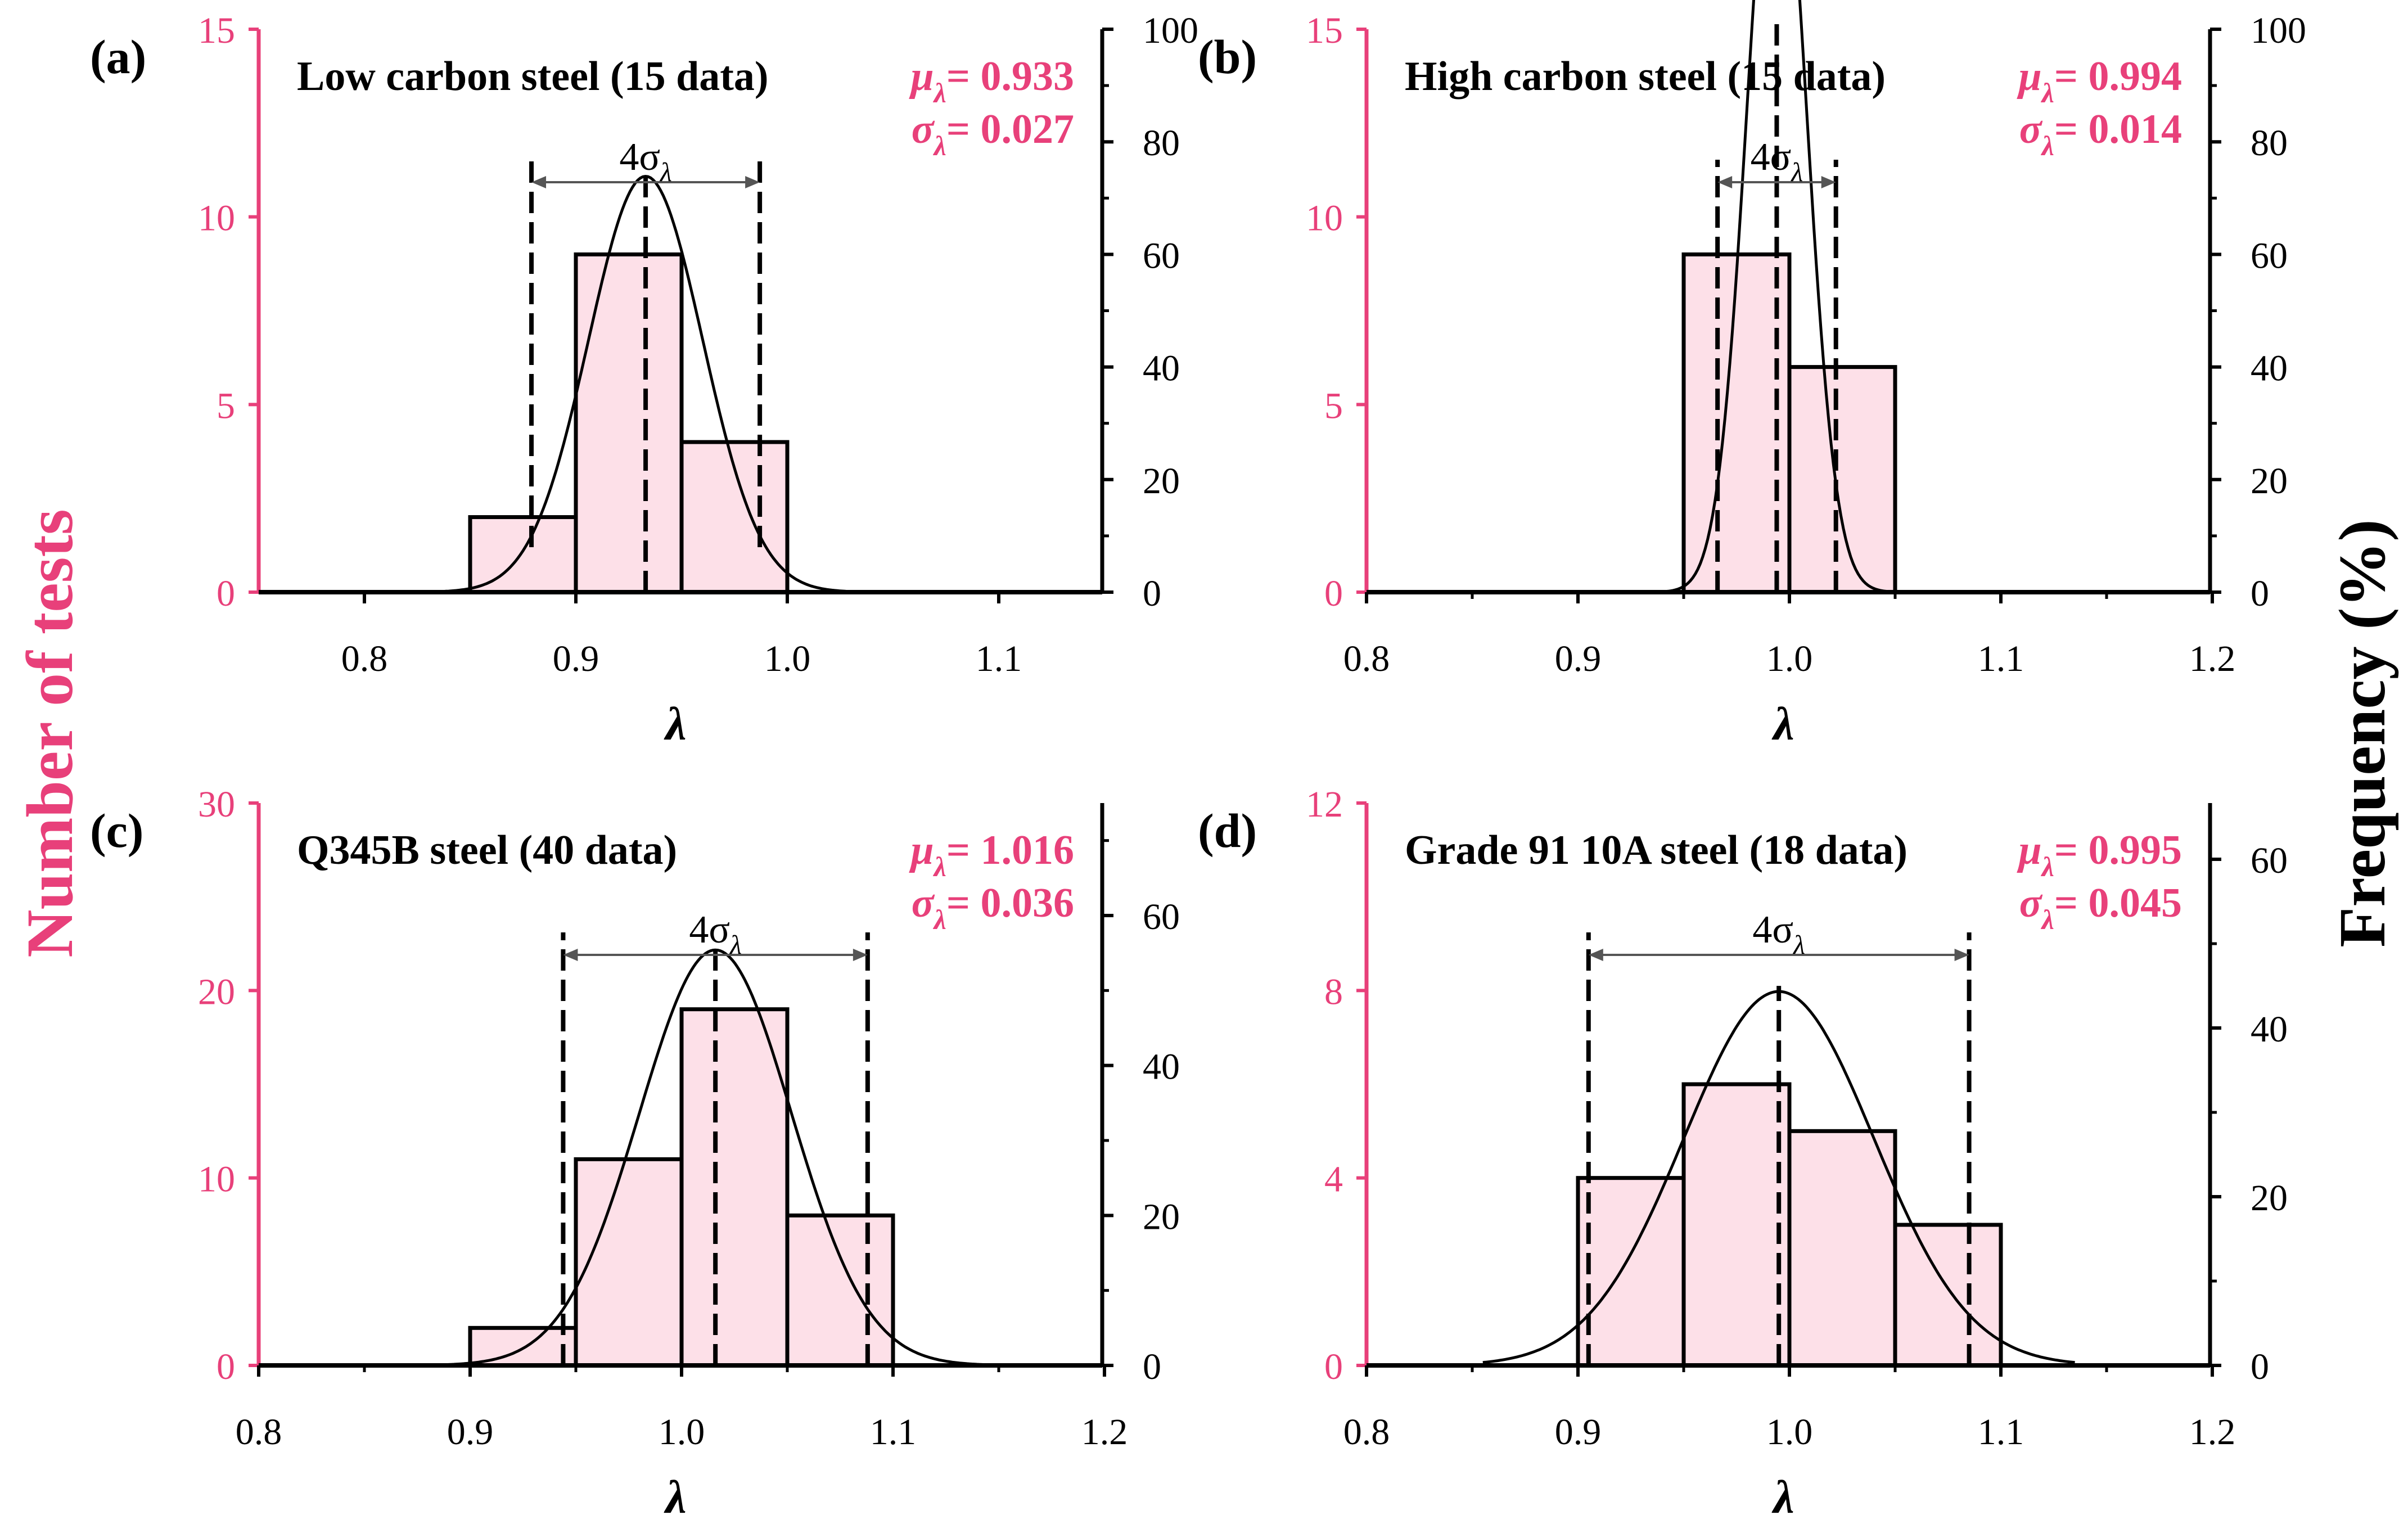 Image resolution: width=2408 pixels, height=1533 pixels. Describe the element at coordinates (1333, 1179) in the screenshot. I see `left-y-tick-label: 4` at that location.